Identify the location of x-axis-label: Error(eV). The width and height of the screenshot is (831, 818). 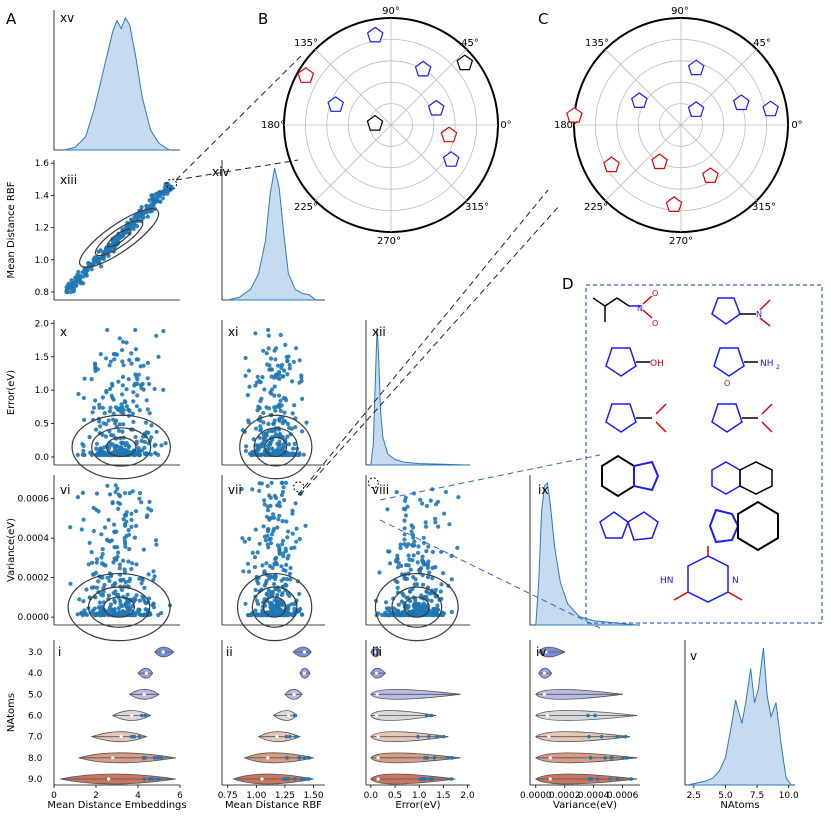
(417, 805).